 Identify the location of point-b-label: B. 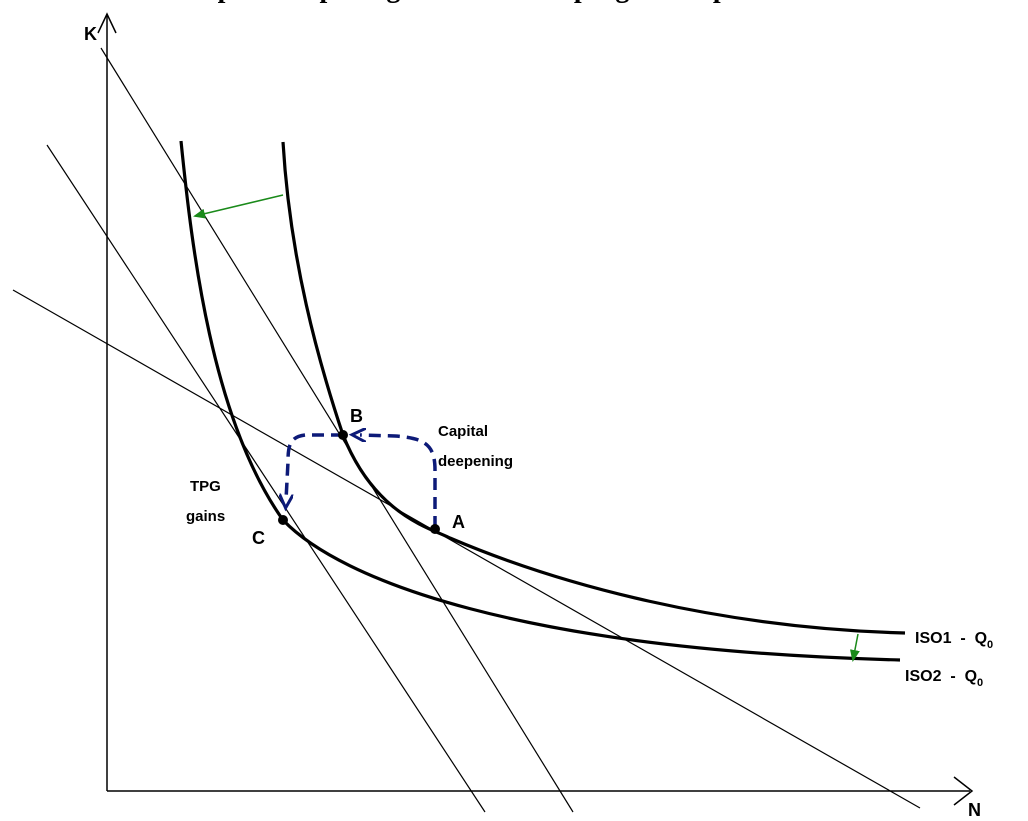
(356, 416).